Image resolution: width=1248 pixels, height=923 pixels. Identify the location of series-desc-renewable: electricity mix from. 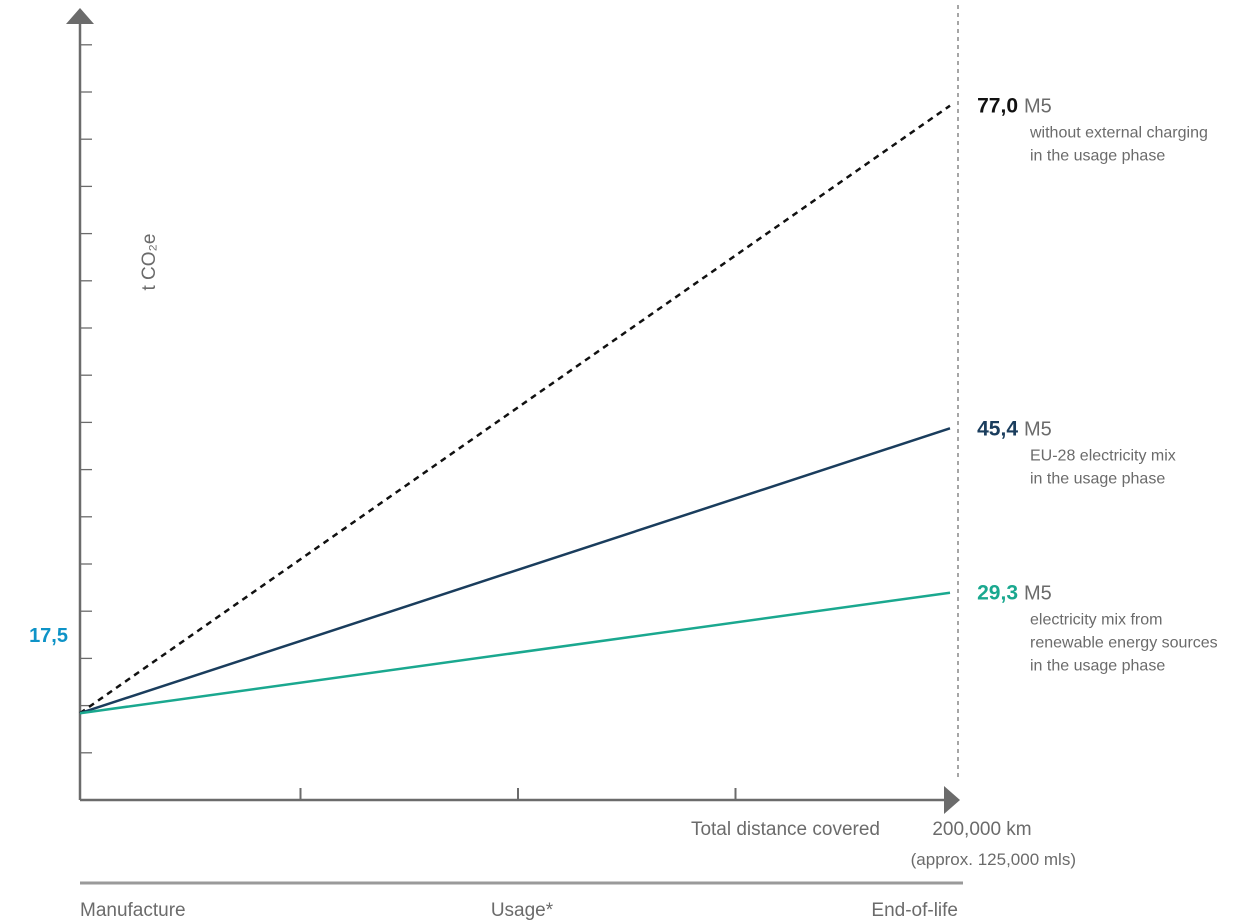
(1096, 620).